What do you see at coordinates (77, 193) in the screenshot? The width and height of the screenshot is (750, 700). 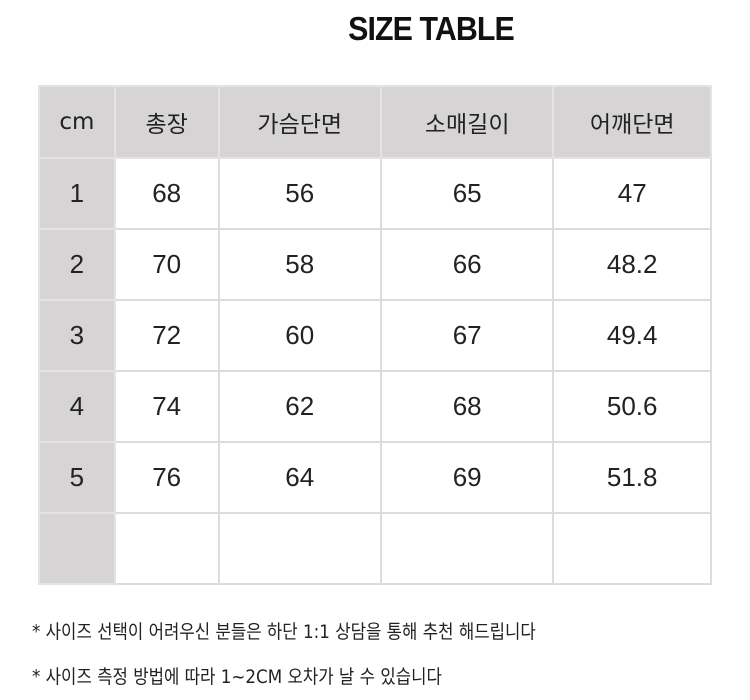 I see `size-cell: 1` at bounding box center [77, 193].